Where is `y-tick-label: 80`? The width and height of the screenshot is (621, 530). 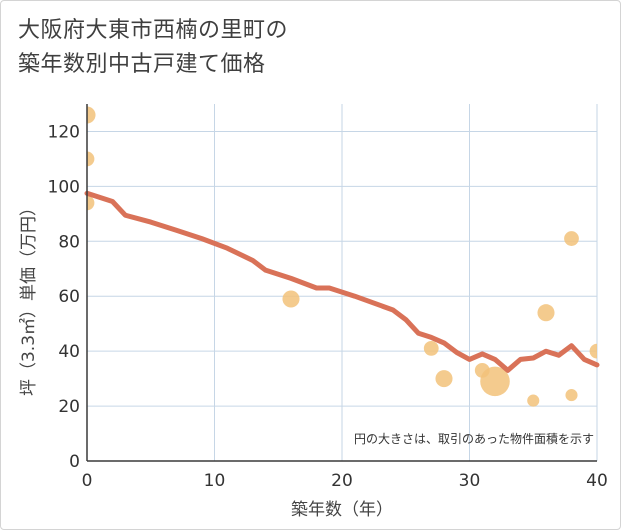
y-tick-label: 80 is located at coordinates (69, 242).